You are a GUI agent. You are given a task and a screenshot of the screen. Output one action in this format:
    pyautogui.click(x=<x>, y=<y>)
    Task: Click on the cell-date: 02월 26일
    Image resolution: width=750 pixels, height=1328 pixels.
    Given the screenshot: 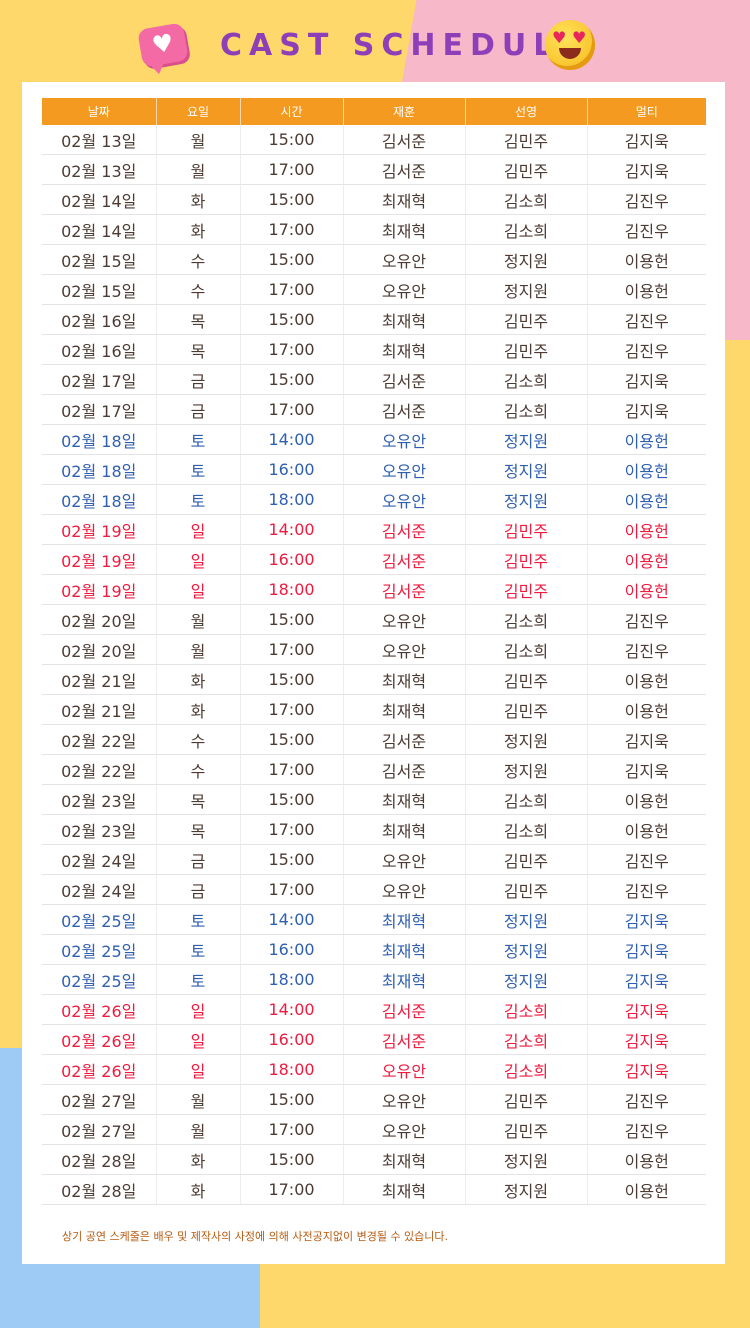 What is the action you would take?
    pyautogui.click(x=99, y=1039)
    